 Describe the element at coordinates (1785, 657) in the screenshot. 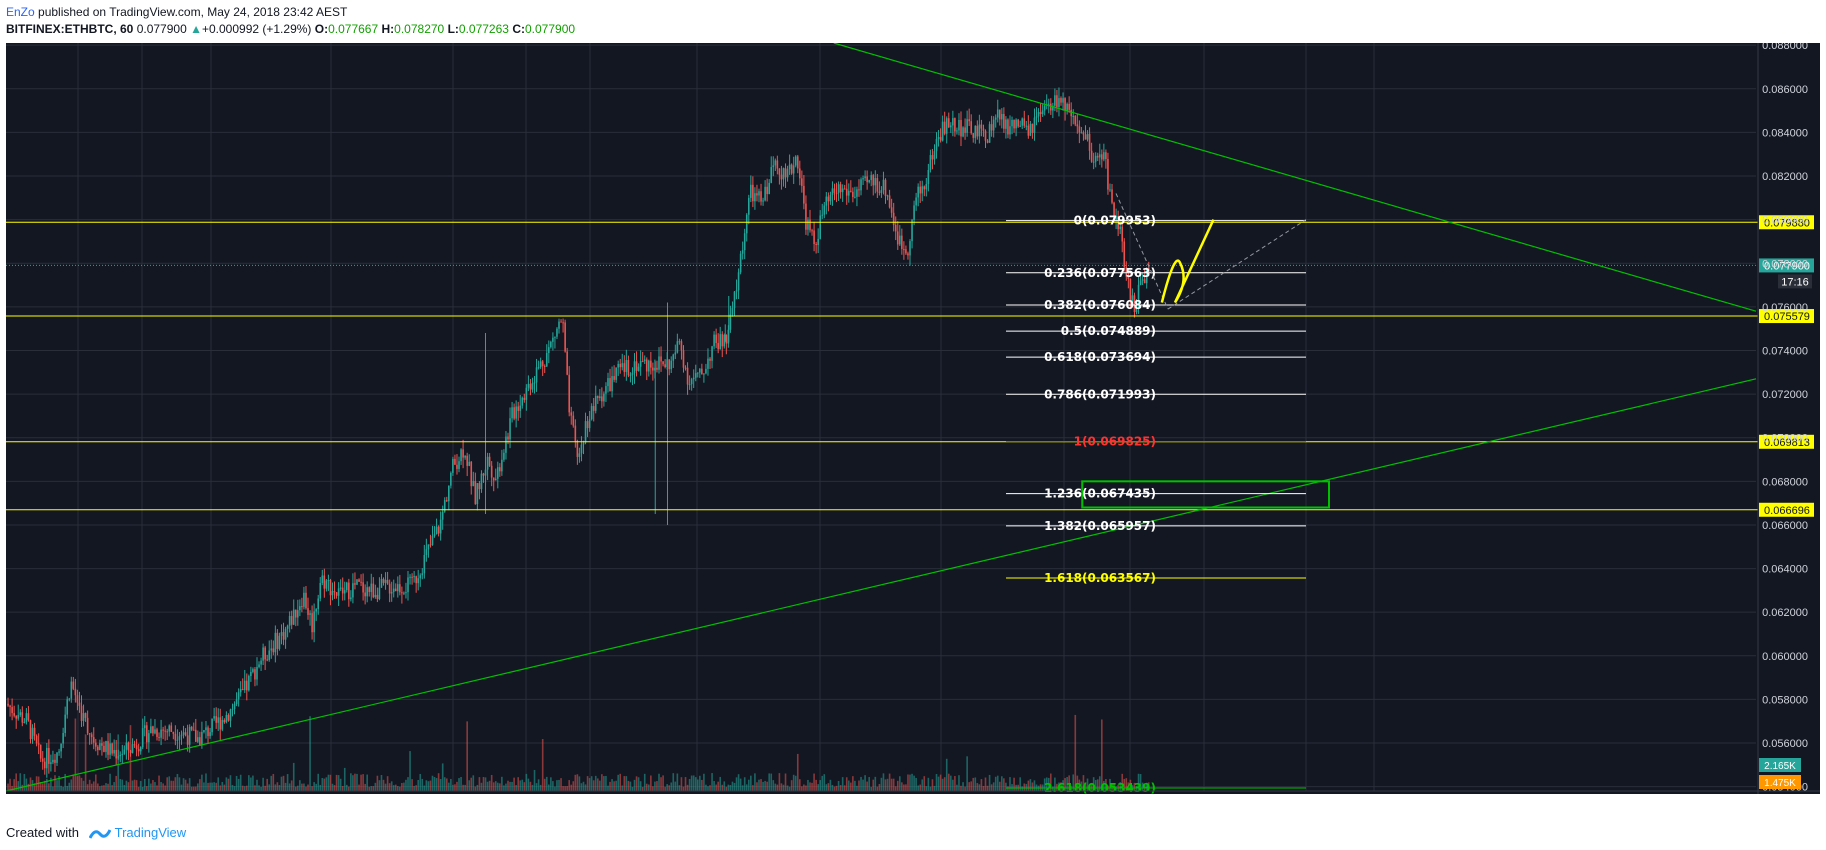

I see `y-tick-label: 0.060000` at that location.